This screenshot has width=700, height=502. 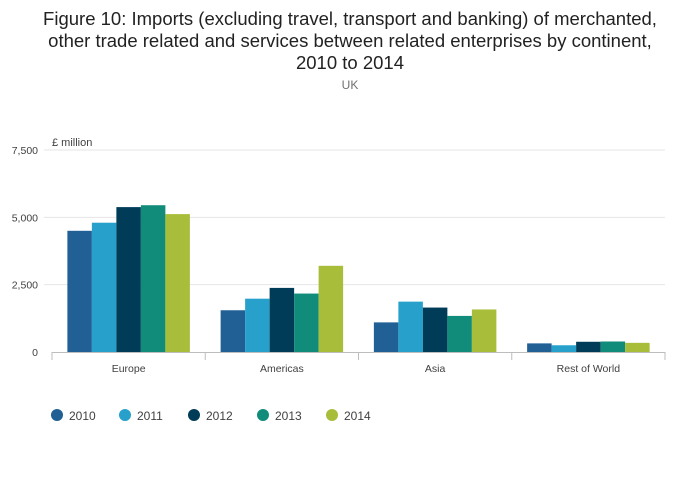 I want to click on legend-label-2012: 2012, so click(x=219, y=416).